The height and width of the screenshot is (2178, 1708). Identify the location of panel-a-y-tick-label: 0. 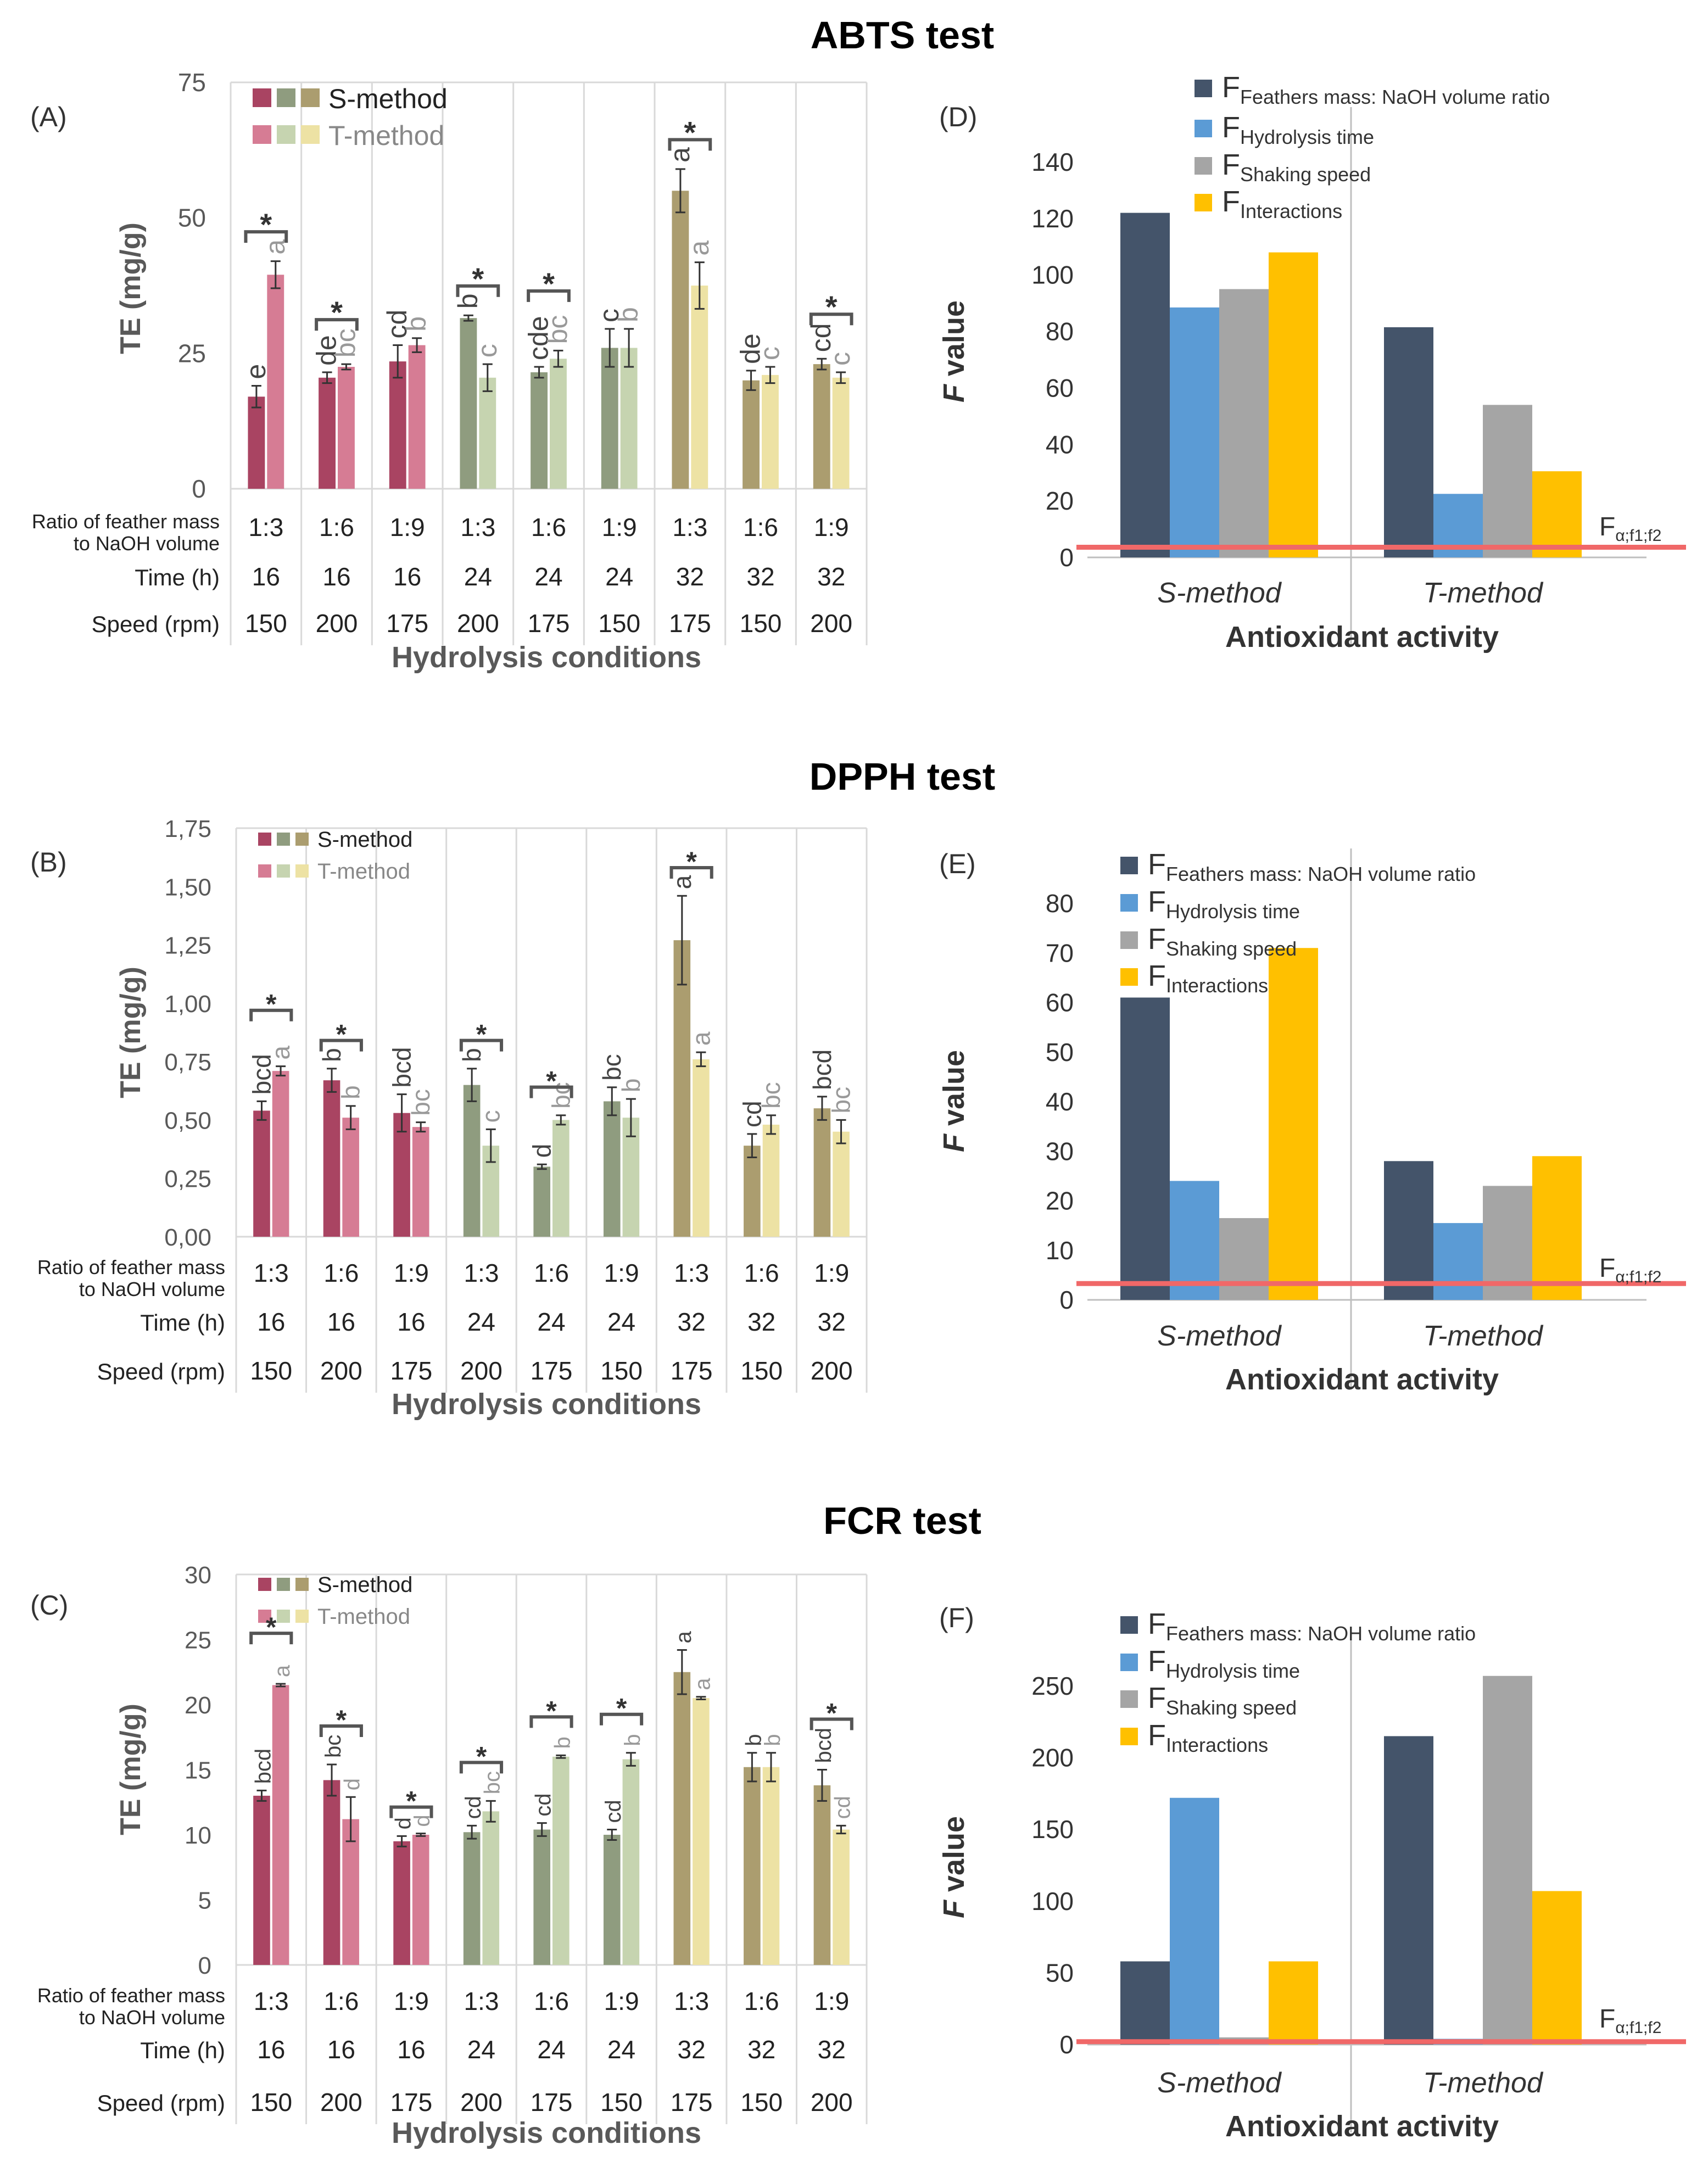
(199, 489).